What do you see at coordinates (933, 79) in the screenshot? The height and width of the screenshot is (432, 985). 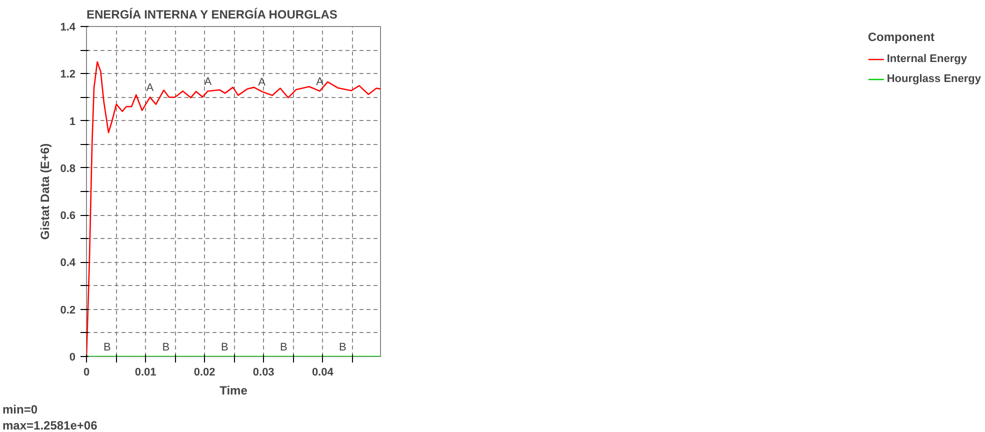 I see `legend-label: Hourglass Energy` at bounding box center [933, 79].